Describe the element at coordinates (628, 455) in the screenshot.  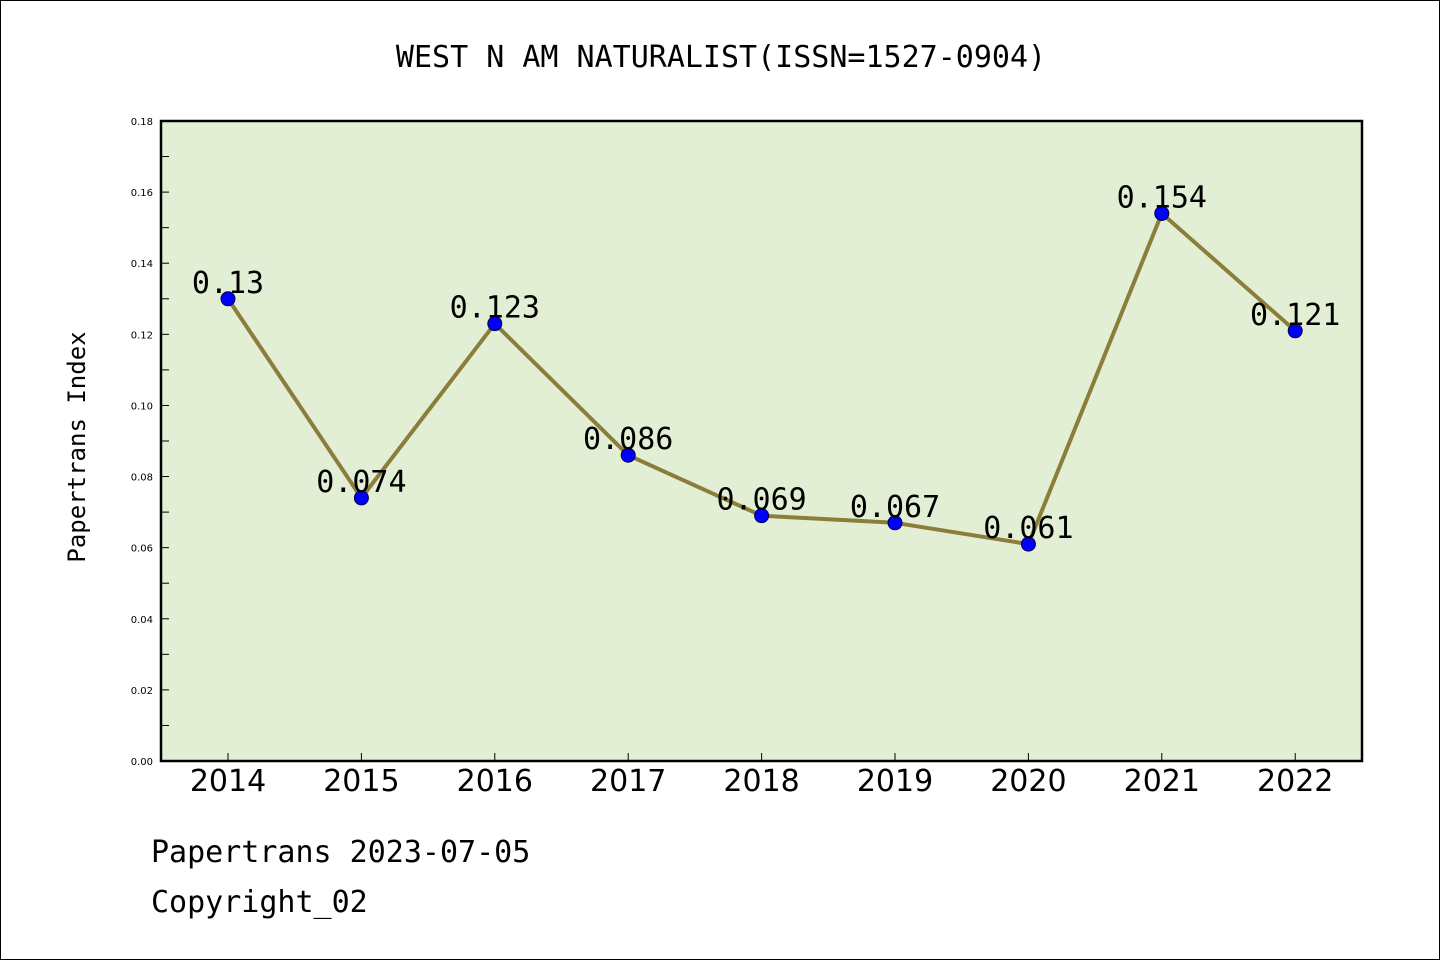
I see `data-point-2017` at that location.